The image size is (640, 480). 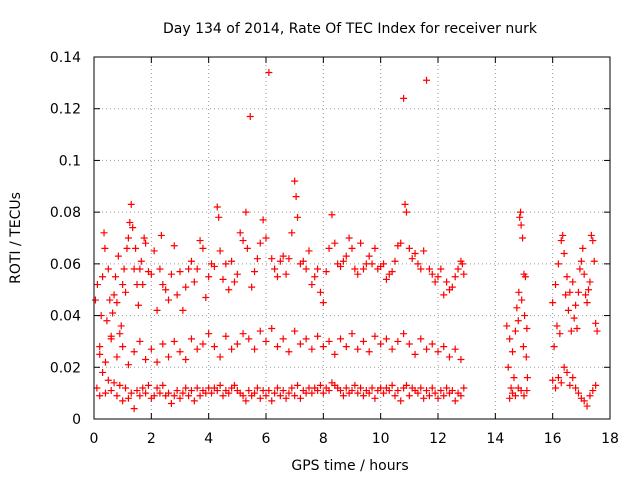 What do you see at coordinates (553, 439) in the screenshot?
I see `x-tick-label: 16` at bounding box center [553, 439].